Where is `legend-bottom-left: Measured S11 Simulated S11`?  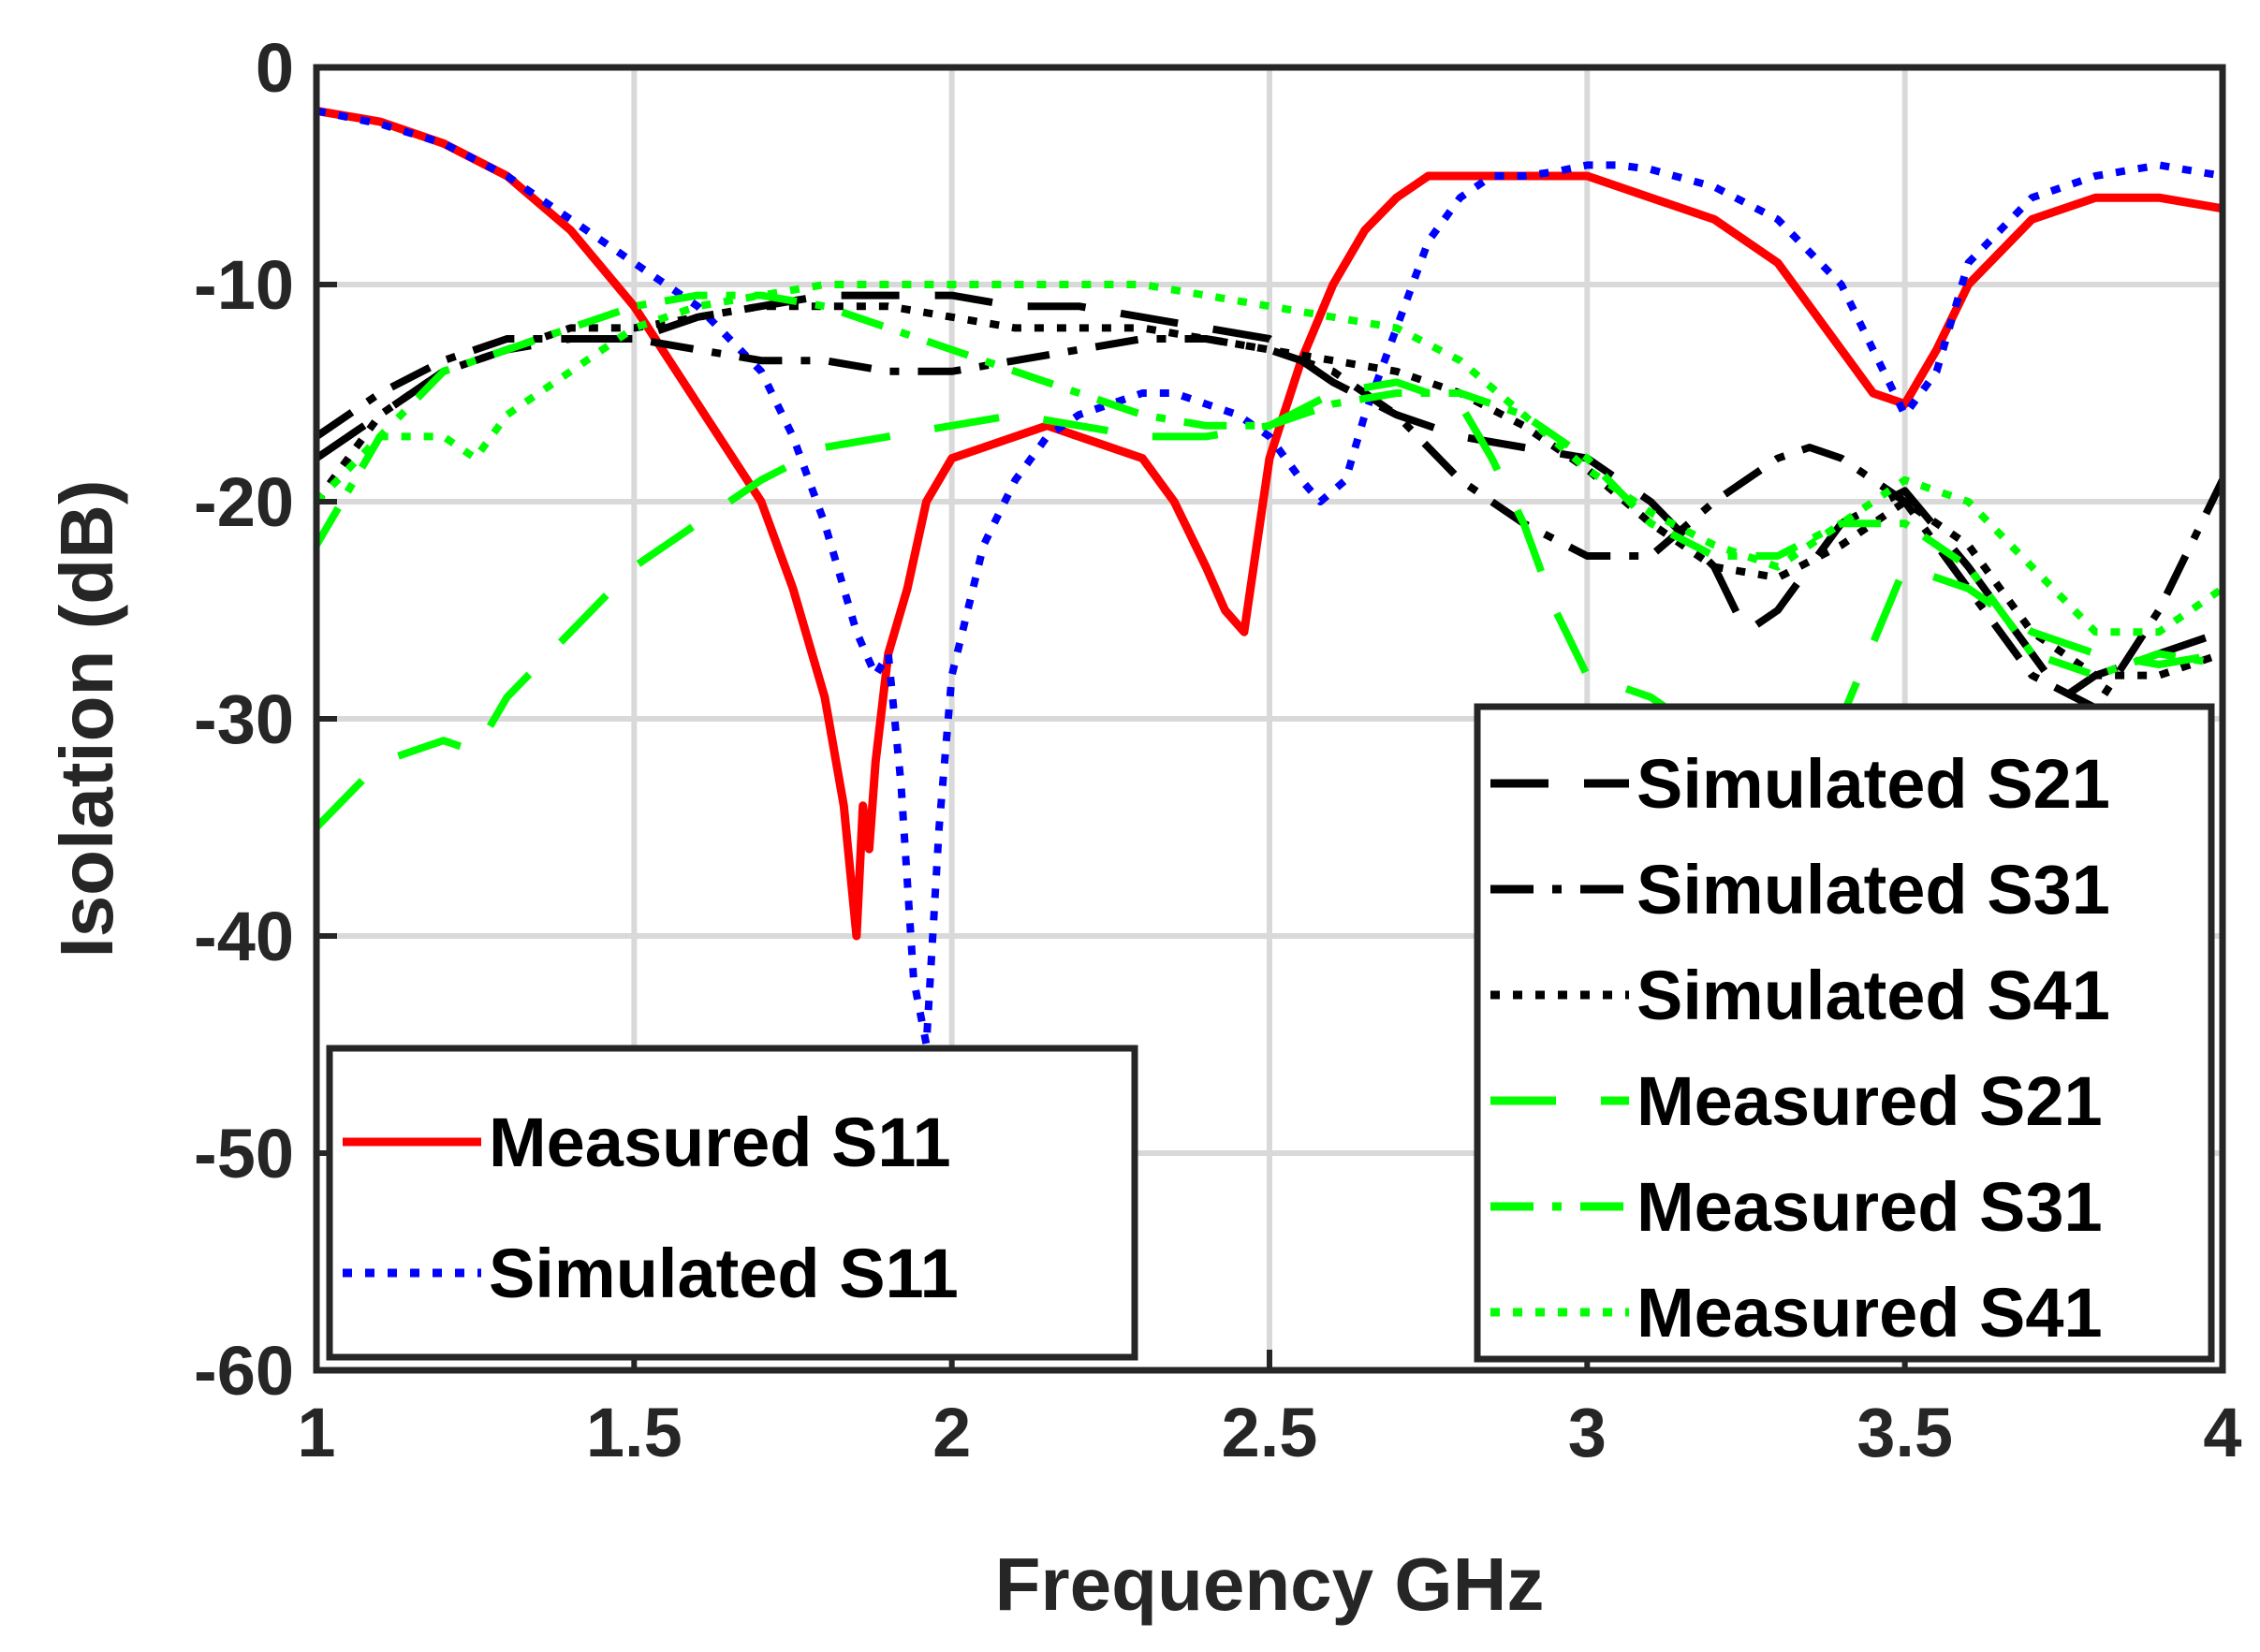 legend-bottom-left: Measured S11 Simulated S11 is located at coordinates (732, 1203).